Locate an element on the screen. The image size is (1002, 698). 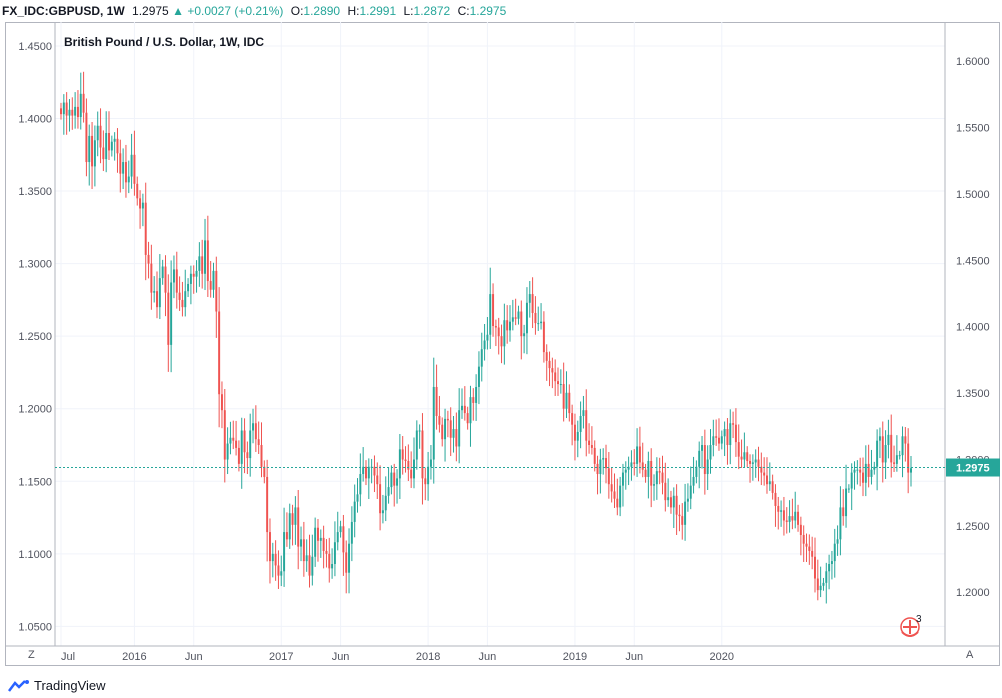
last-price: 1.2975 is located at coordinates (150, 11).